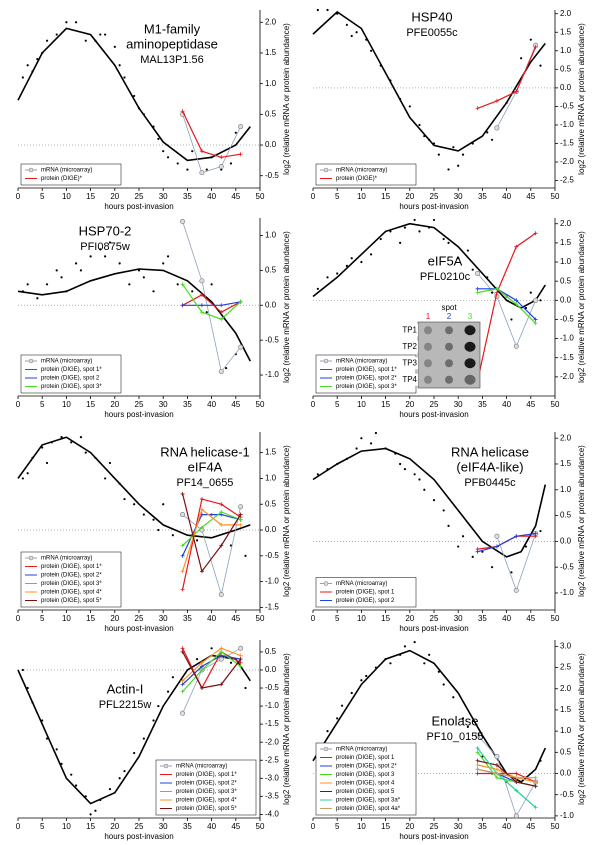 This screenshot has height=845, width=600. Describe the element at coordinates (90, 404) in the screenshot. I see `x-tick-label: 15` at that location.